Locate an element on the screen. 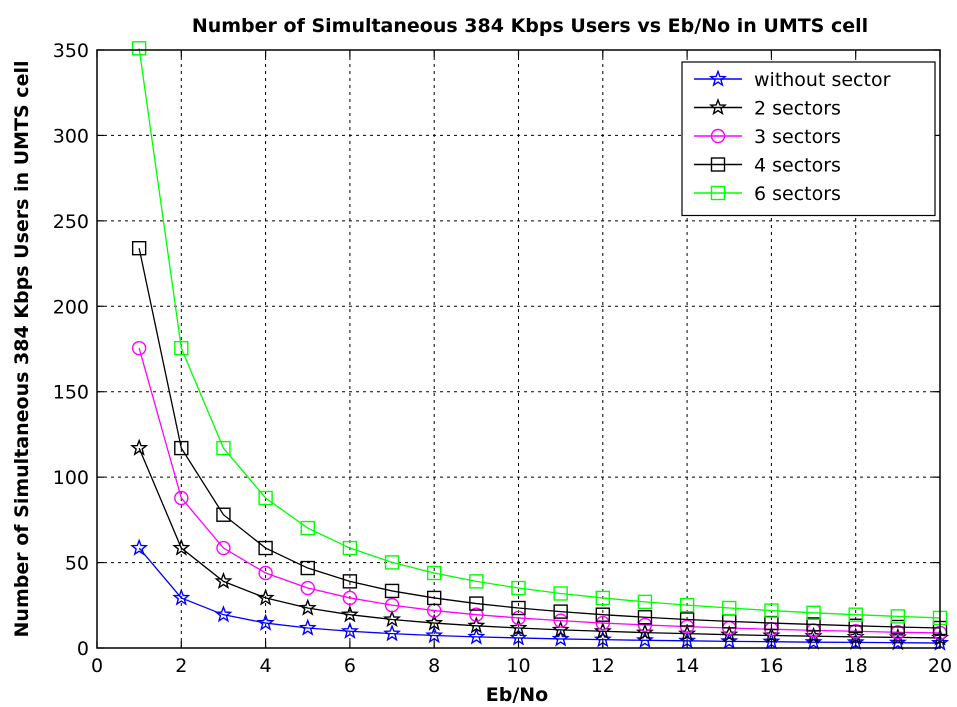 The image size is (957, 707). y-tick-label: 100 is located at coordinates (71, 478).